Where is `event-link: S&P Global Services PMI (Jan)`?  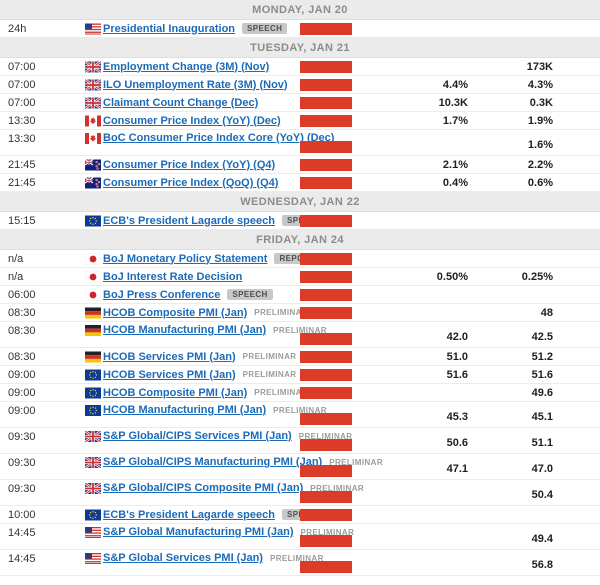 event-link: S&P Global Services PMI (Jan) is located at coordinates (183, 558).